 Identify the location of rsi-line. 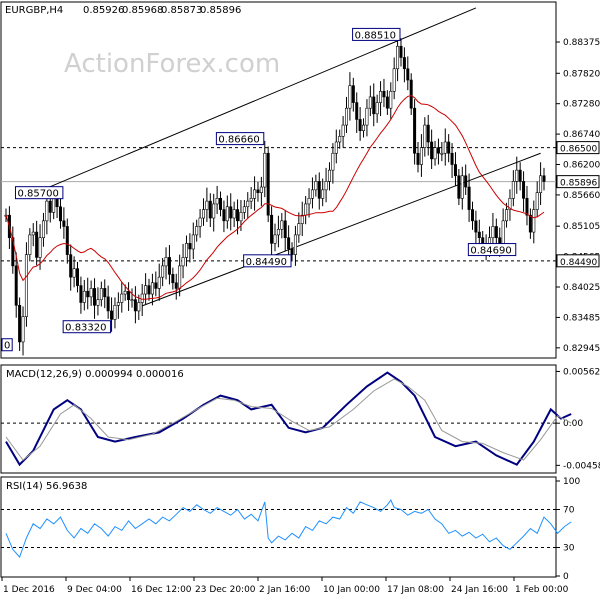
(288, 528).